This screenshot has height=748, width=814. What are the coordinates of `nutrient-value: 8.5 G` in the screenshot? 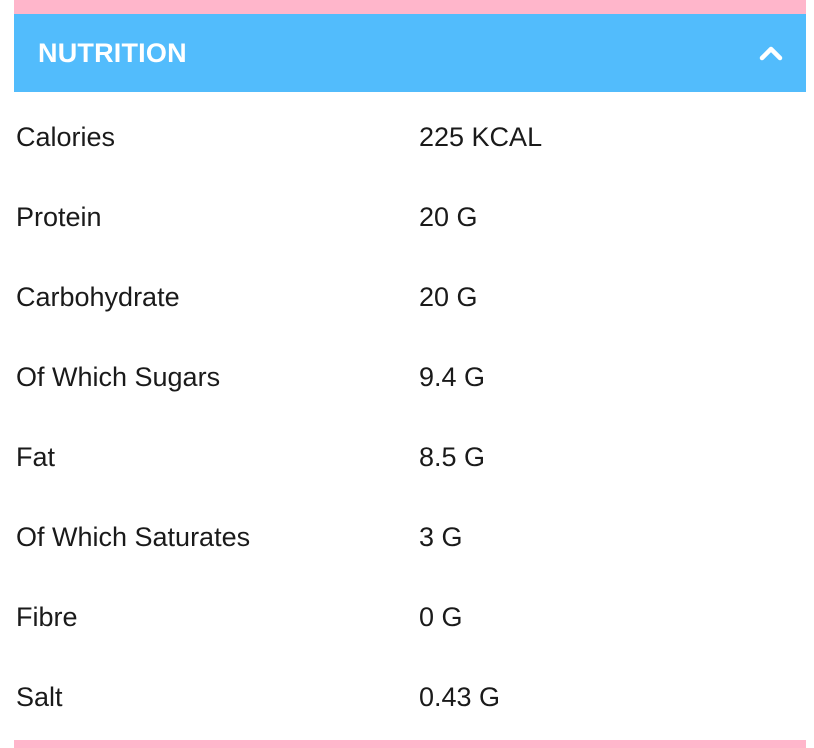 It's located at (452, 457).